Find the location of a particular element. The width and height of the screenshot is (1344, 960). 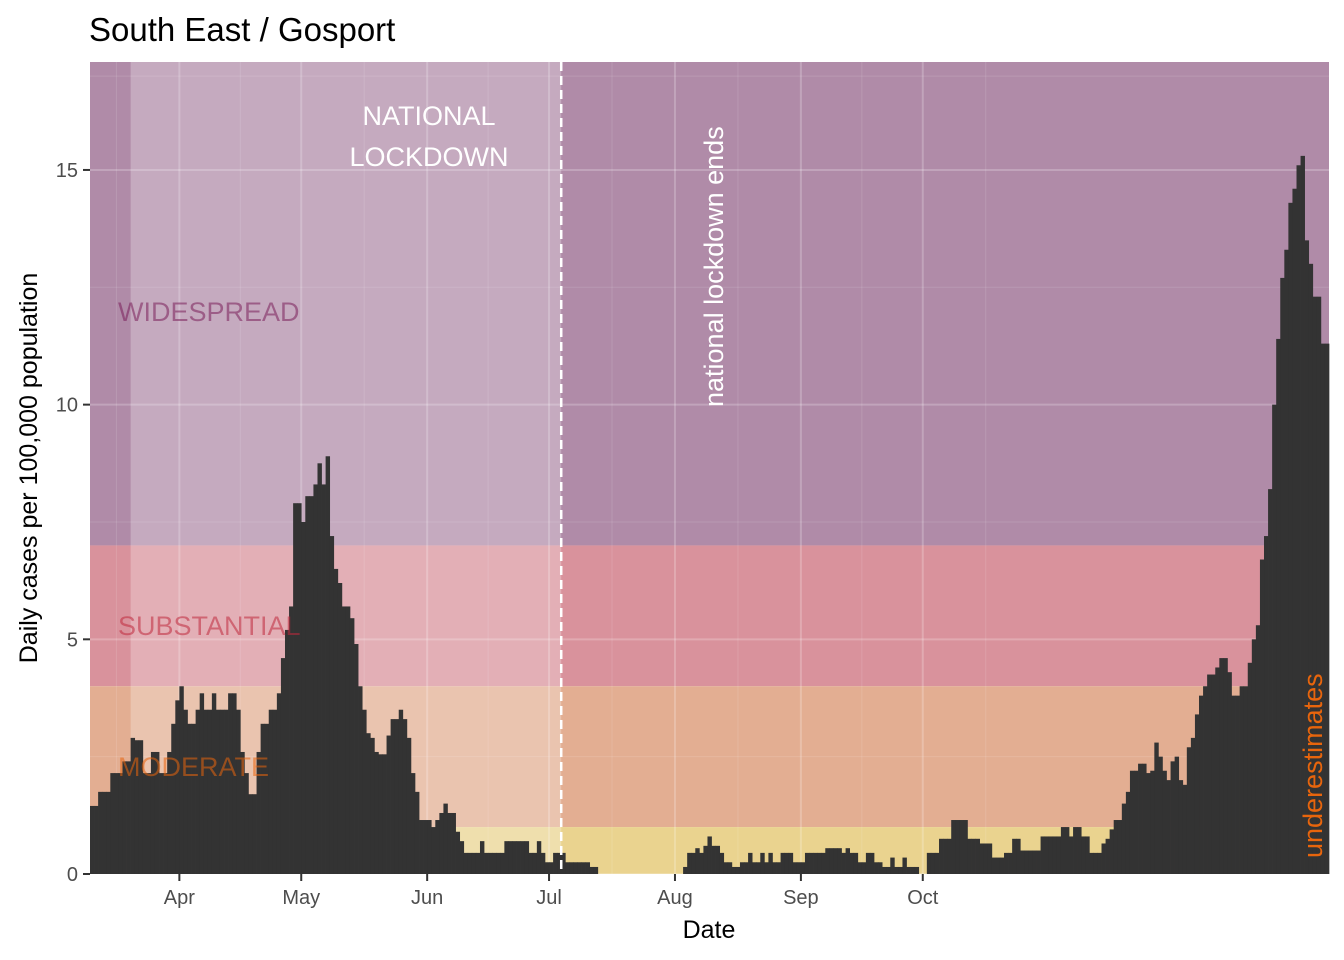

x-tick-label: Jul is located at coordinates (549, 898).